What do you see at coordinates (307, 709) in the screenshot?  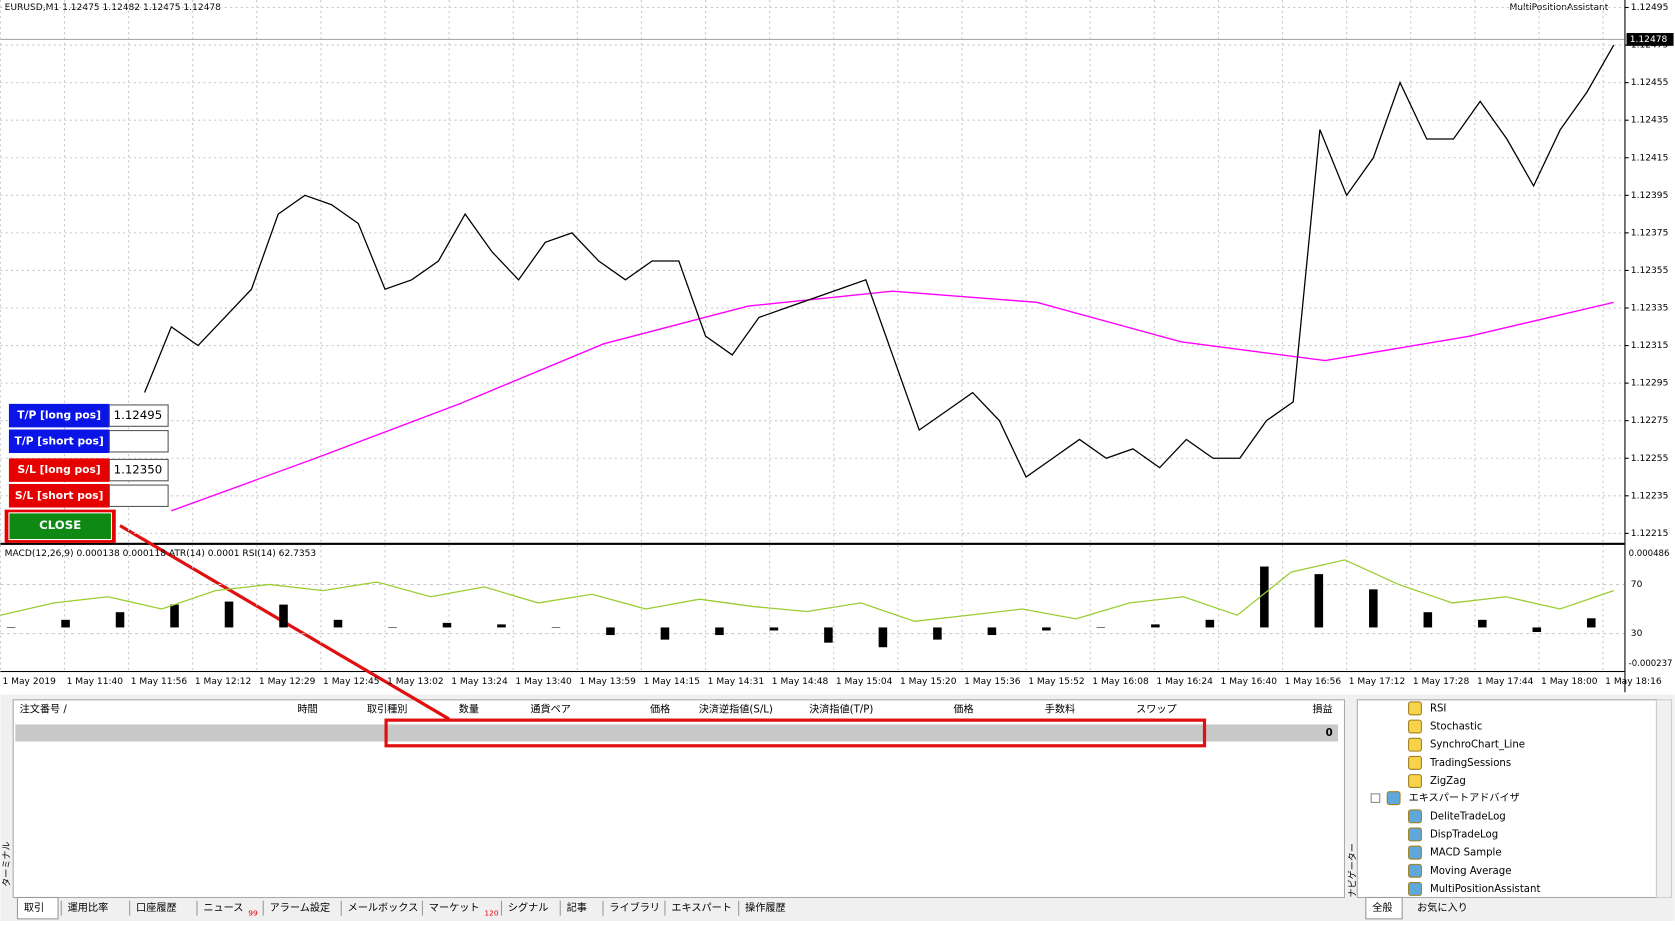 I see `column-header: 時間` at bounding box center [307, 709].